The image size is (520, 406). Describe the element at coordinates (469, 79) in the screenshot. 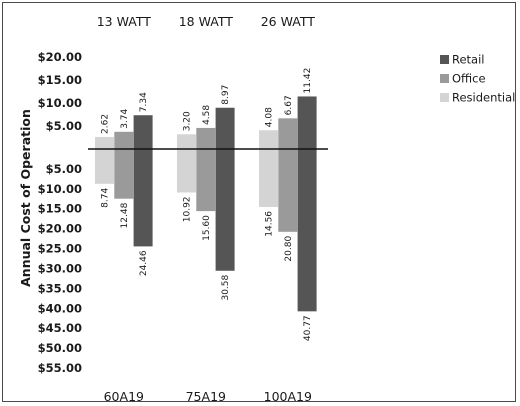

I see `legend-label-office: Office` at that location.